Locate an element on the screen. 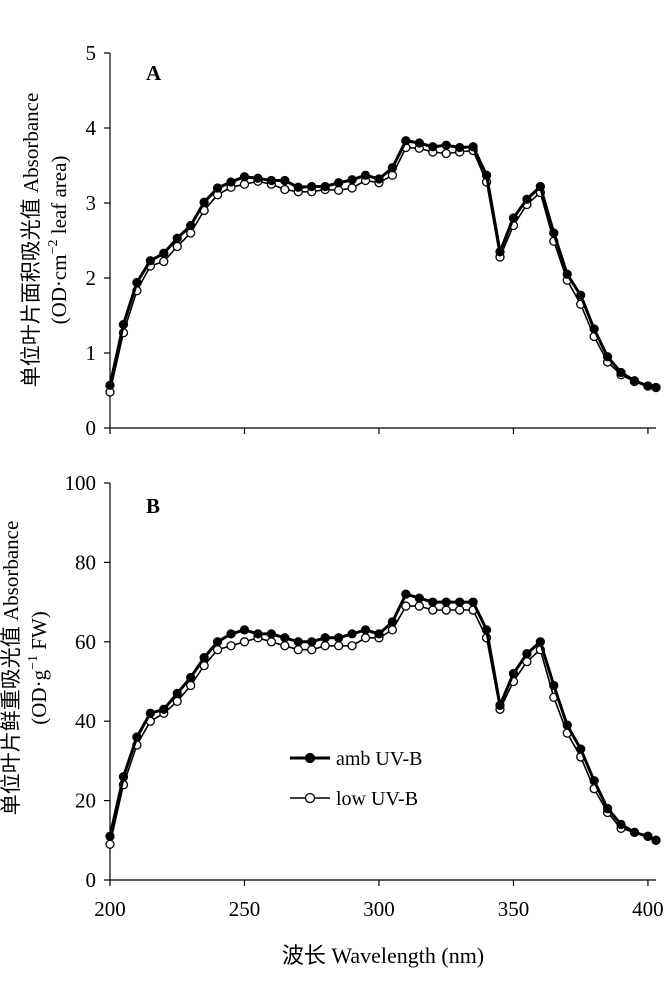 Image resolution: width=671 pixels, height=1000 pixels. y-tick-label: 80 is located at coordinates (85, 562).